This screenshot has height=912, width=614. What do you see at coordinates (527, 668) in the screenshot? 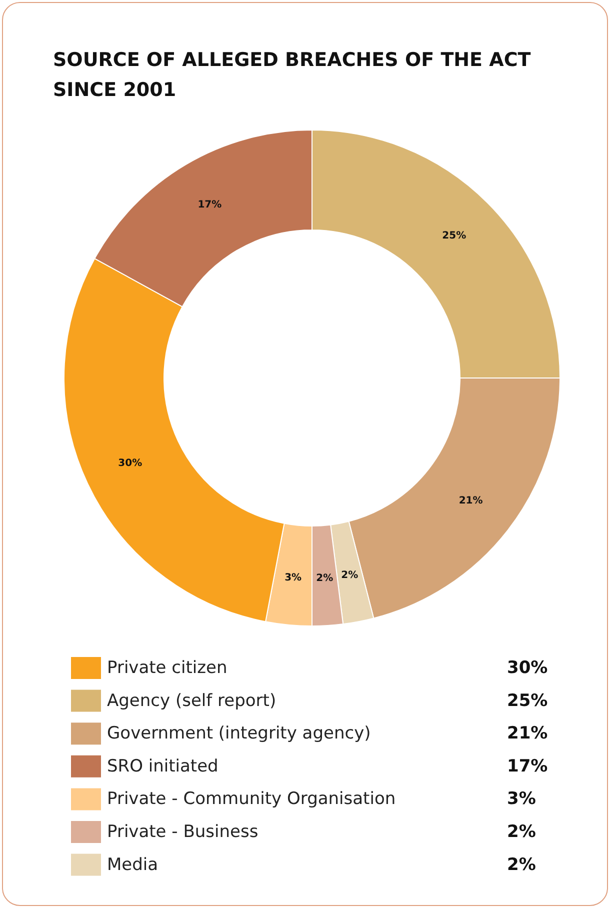
I see `text: 30%` at bounding box center [527, 668].